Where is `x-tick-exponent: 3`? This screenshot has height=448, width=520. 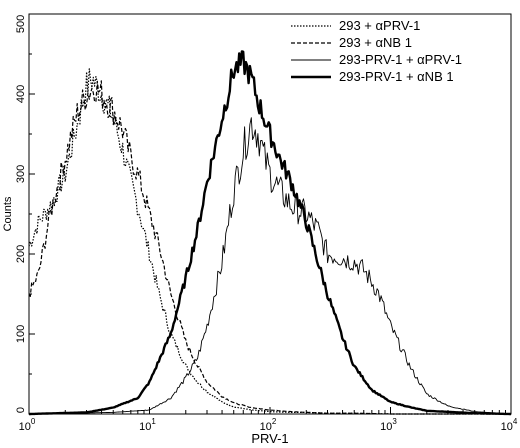
x-tick-exponent: 3 is located at coordinates (394, 421).